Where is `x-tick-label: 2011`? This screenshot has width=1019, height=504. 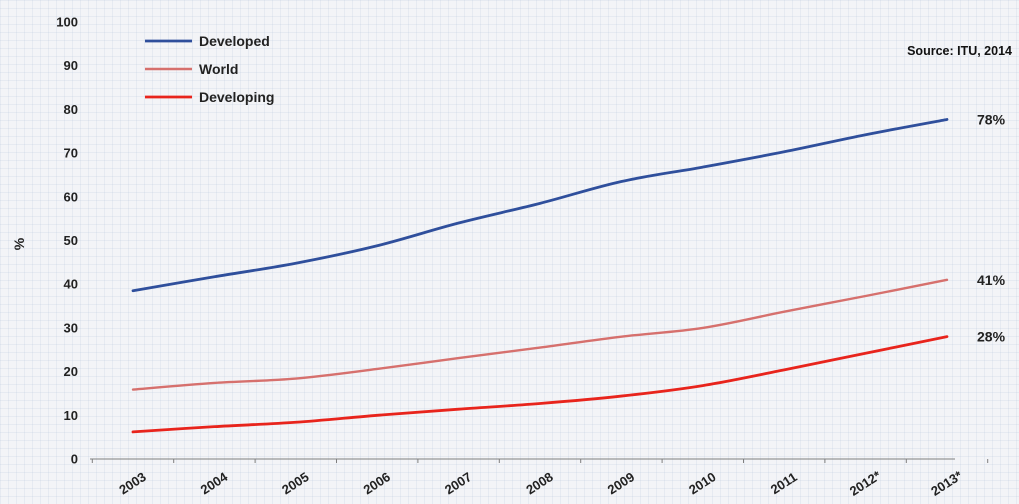
x-tick-label: 2011 is located at coordinates (784, 483).